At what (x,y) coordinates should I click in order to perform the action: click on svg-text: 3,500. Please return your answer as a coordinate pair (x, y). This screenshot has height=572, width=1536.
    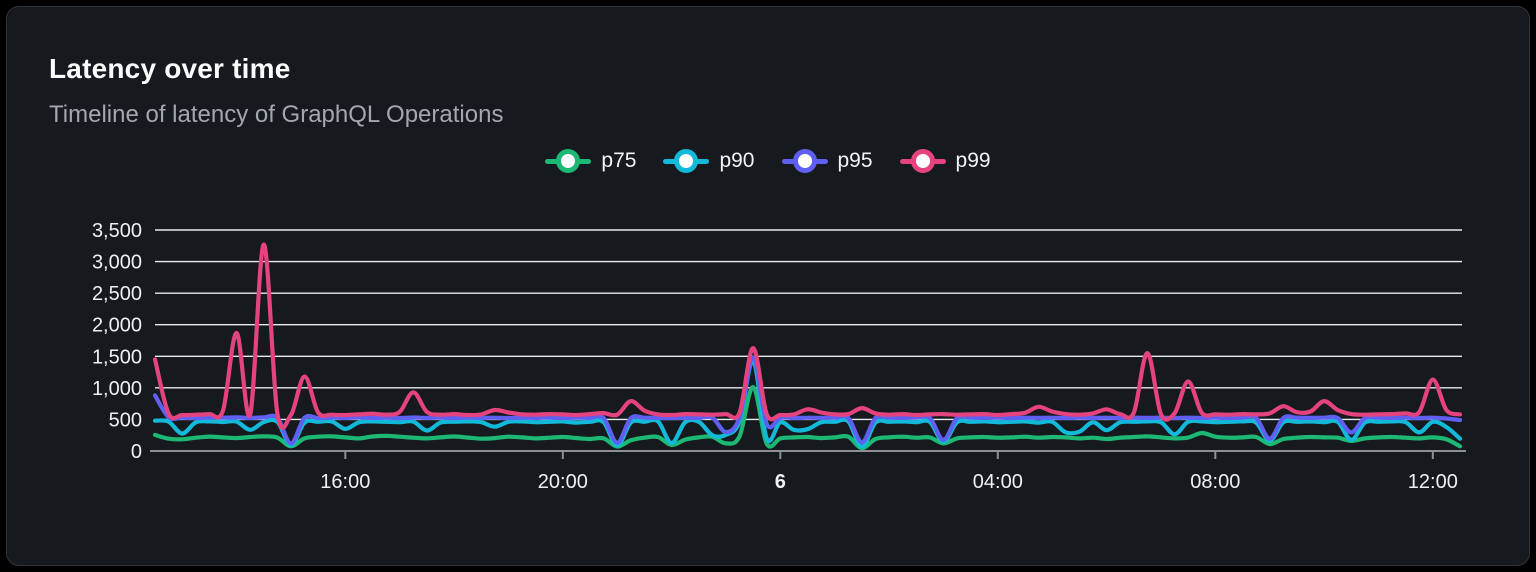
    Looking at the image, I should click on (117, 231).